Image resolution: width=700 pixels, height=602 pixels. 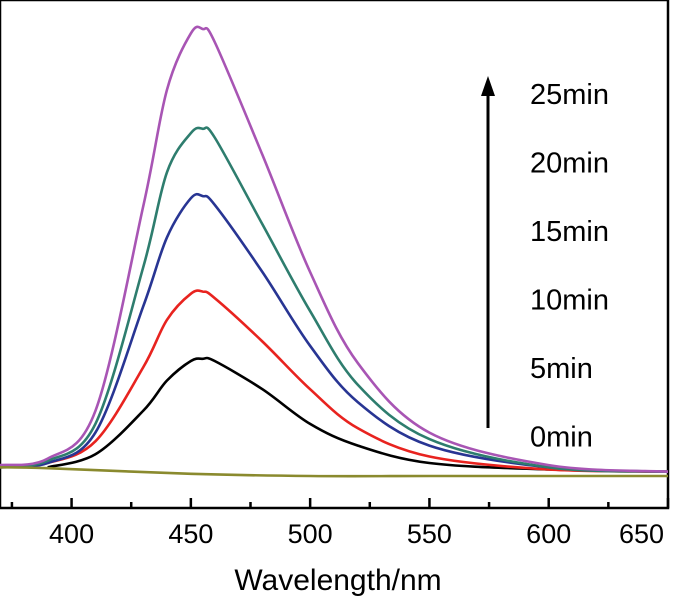 What do you see at coordinates (569, 301) in the screenshot?
I see `legend-label-10min: 10min` at bounding box center [569, 301].